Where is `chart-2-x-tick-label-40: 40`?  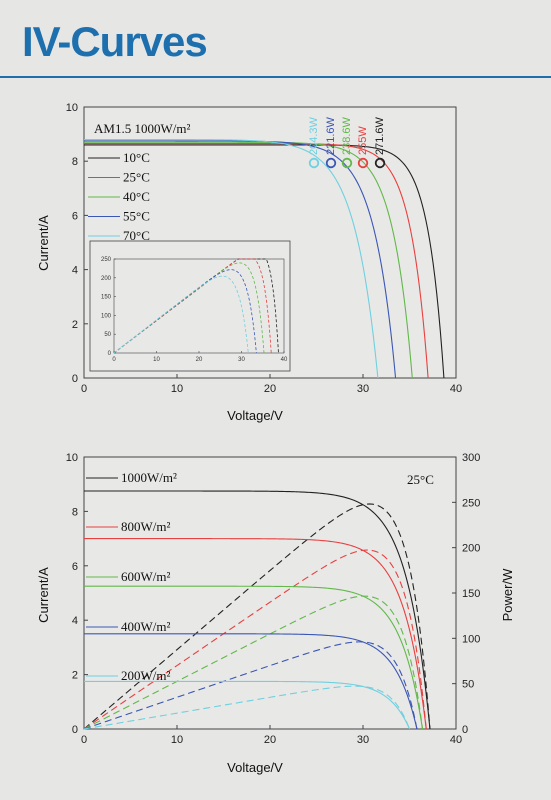 chart-2-x-tick-label-40: 40 is located at coordinates (456, 740).